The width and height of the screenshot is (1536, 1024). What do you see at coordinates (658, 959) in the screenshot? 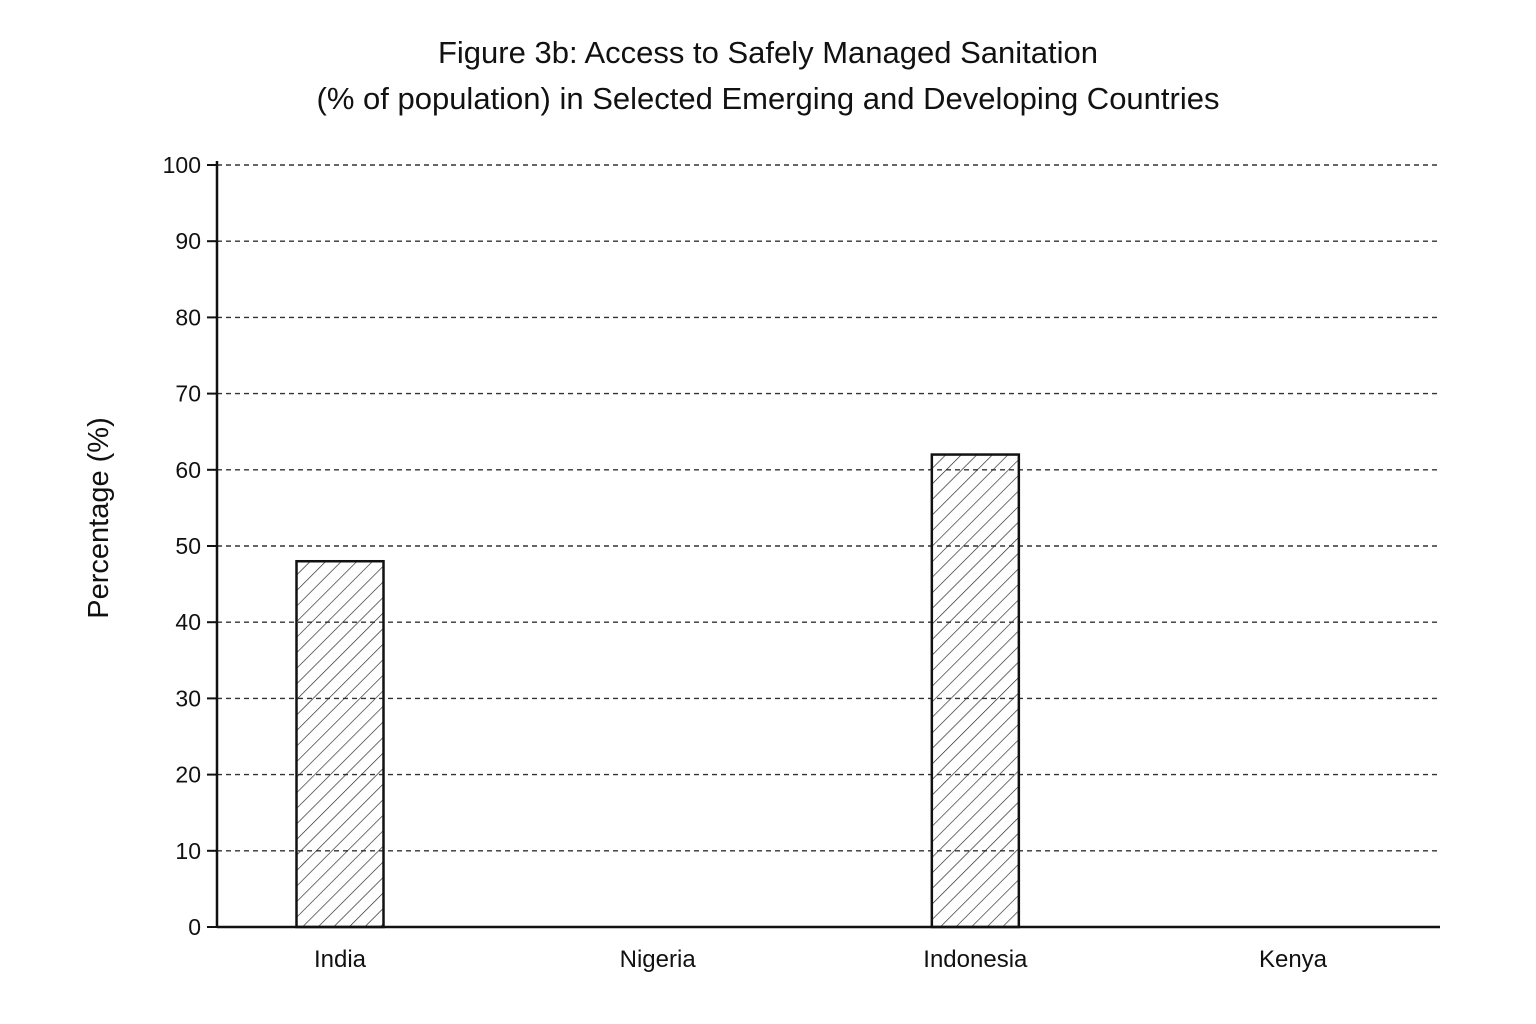
I see `x-tick-label: Nigeria` at bounding box center [658, 959].